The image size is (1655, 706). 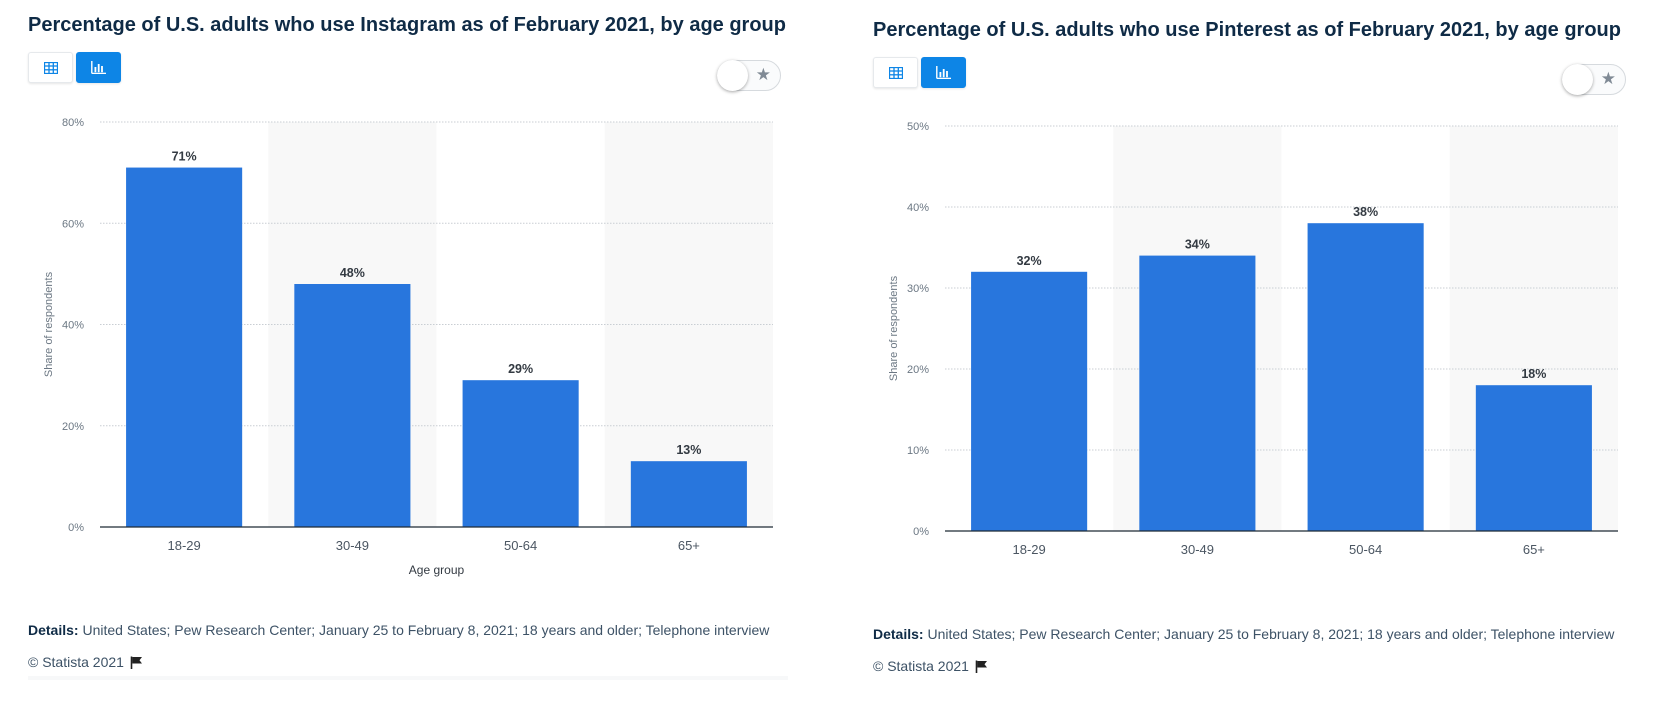 I want to click on data-label: 34%, so click(x=1197, y=245).